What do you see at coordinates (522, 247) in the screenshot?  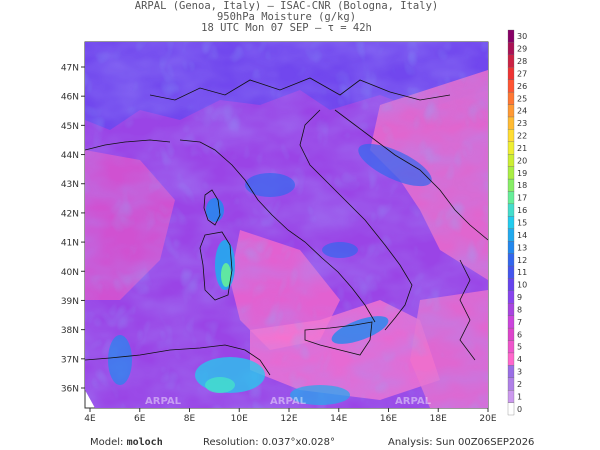 I see `colorbar-label: 13` at bounding box center [522, 247].